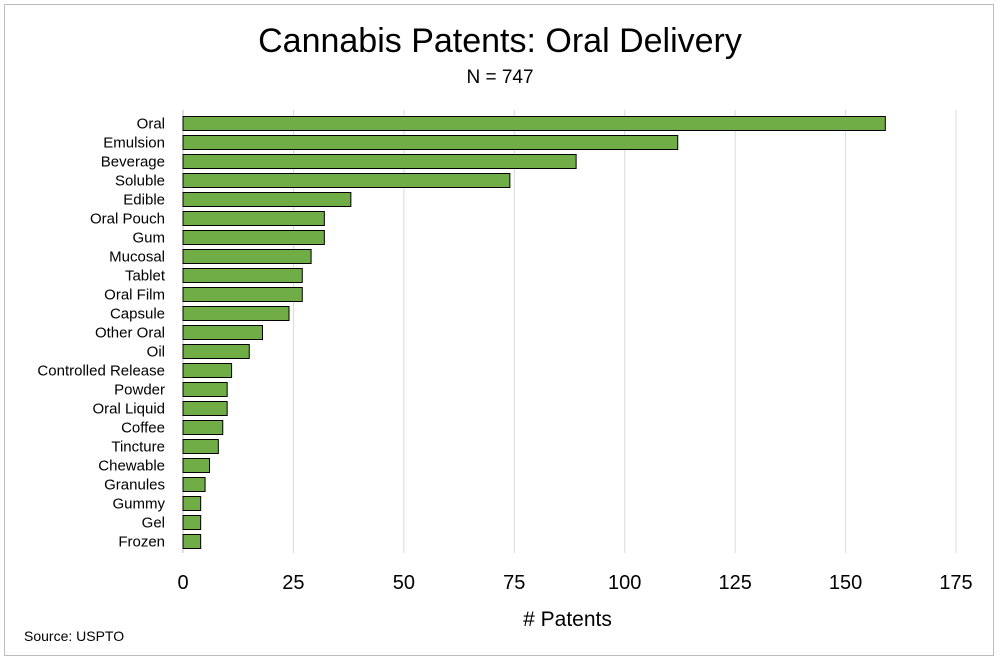 The width and height of the screenshot is (1000, 662). What do you see at coordinates (200, 446) in the screenshot?
I see `bar-tincture` at bounding box center [200, 446].